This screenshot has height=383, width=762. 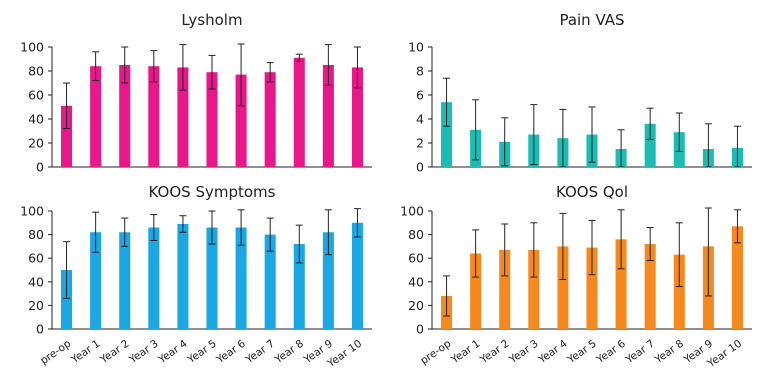 I want to click on y-tick-label: 8, so click(x=420, y=71).